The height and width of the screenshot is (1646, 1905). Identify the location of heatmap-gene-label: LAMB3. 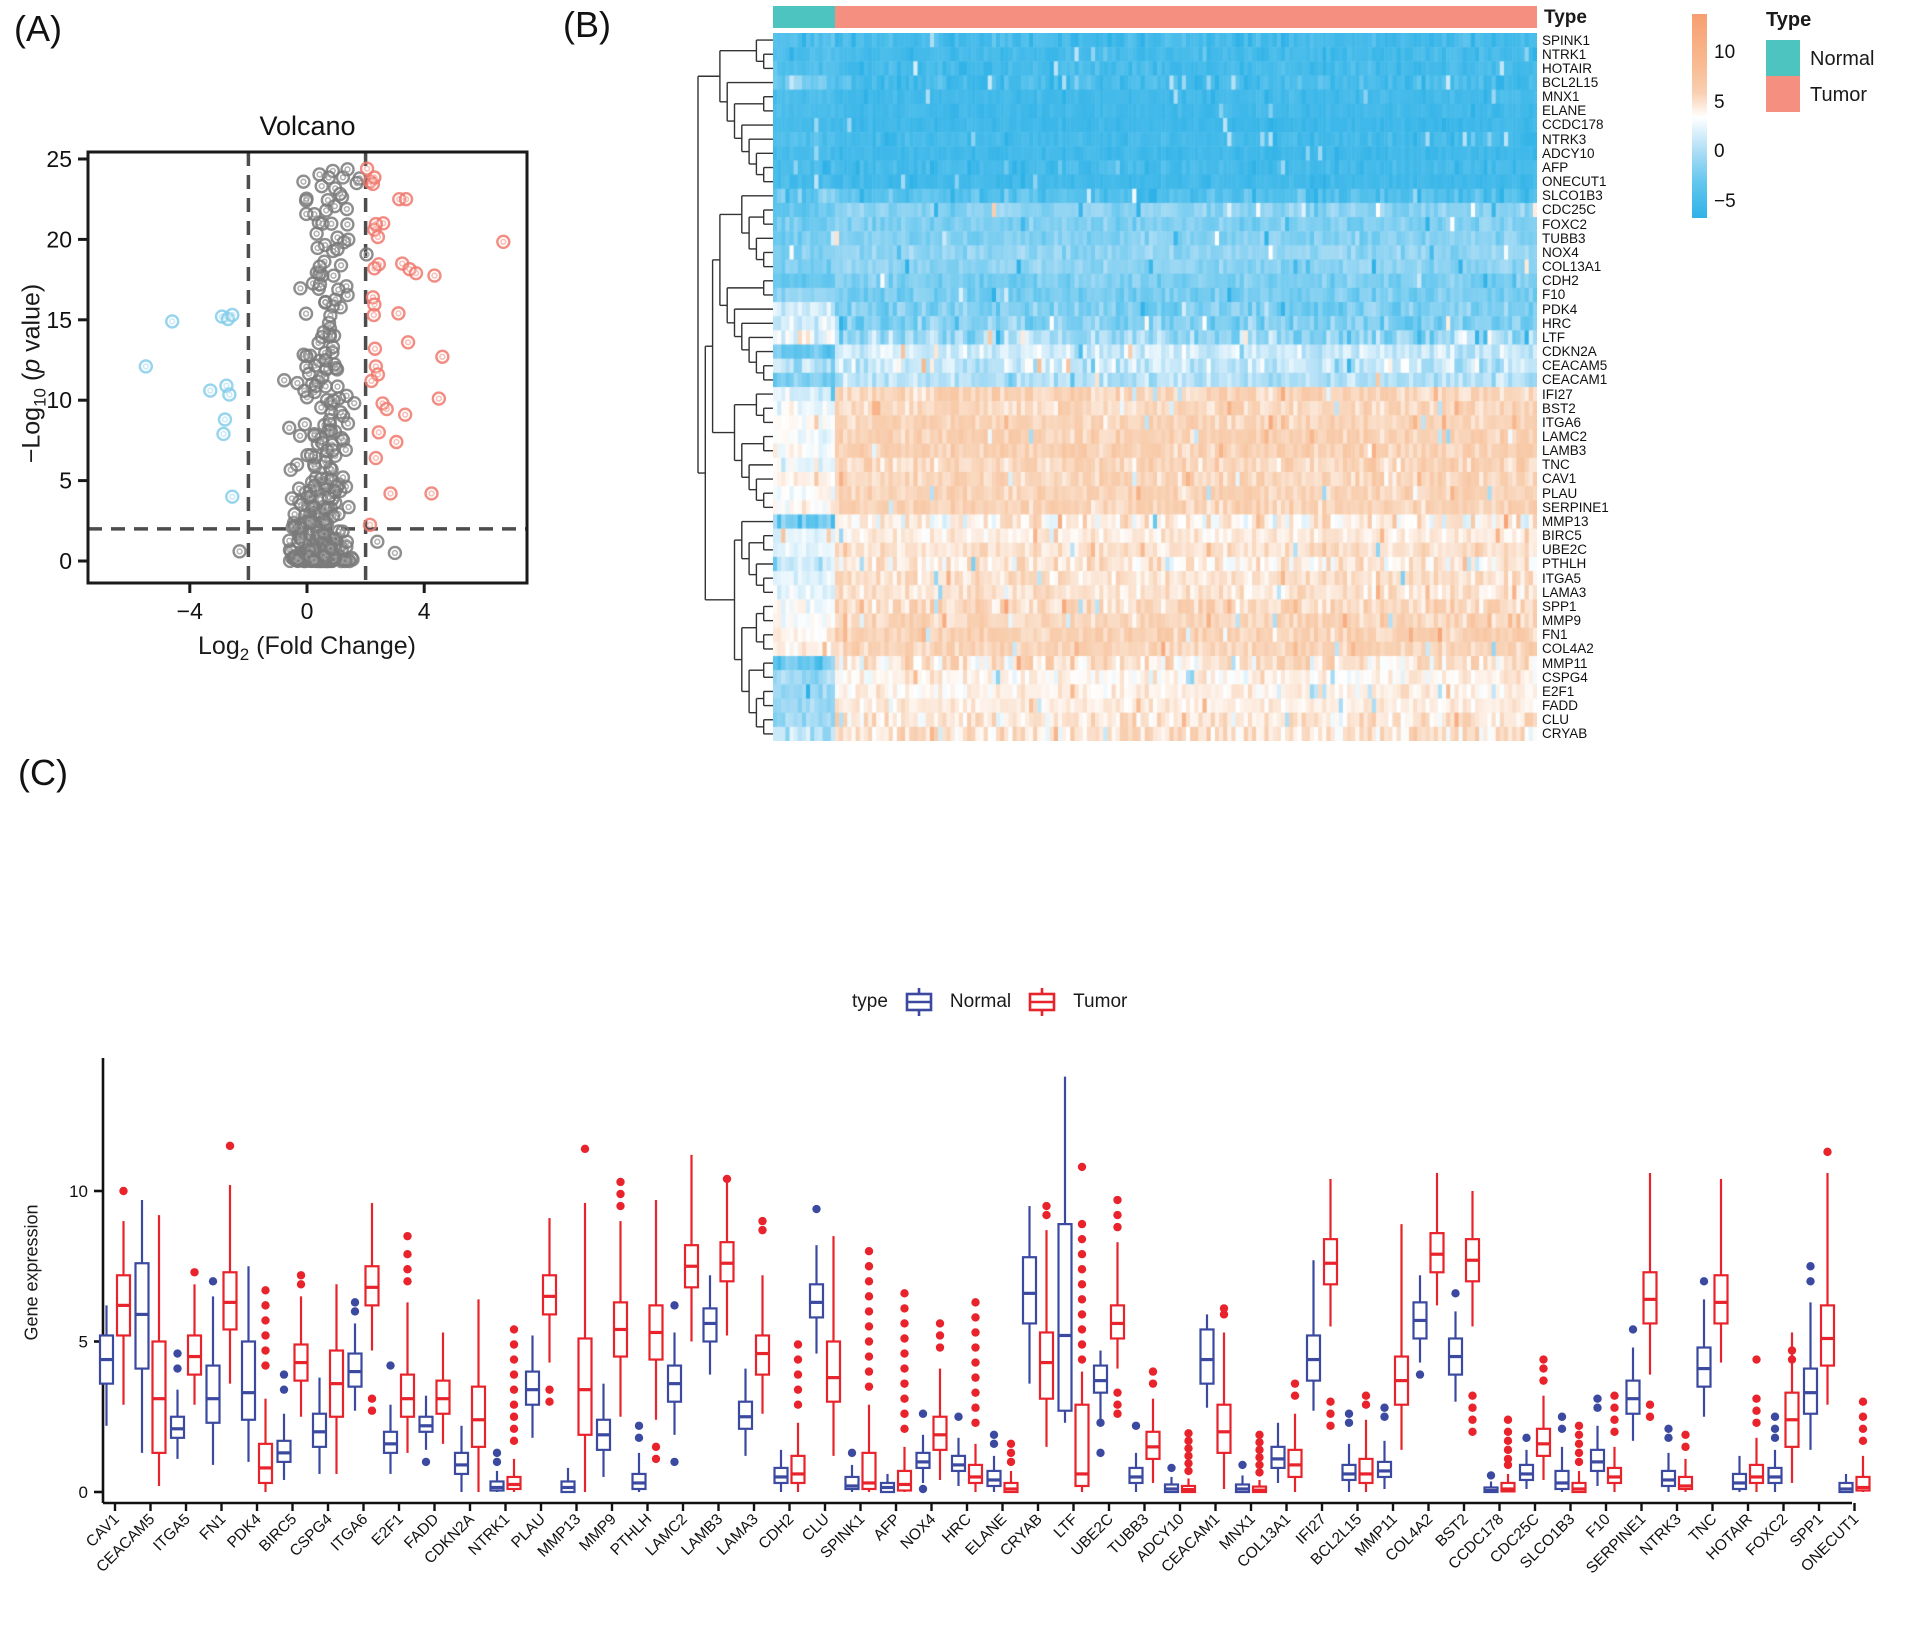
(1564, 451).